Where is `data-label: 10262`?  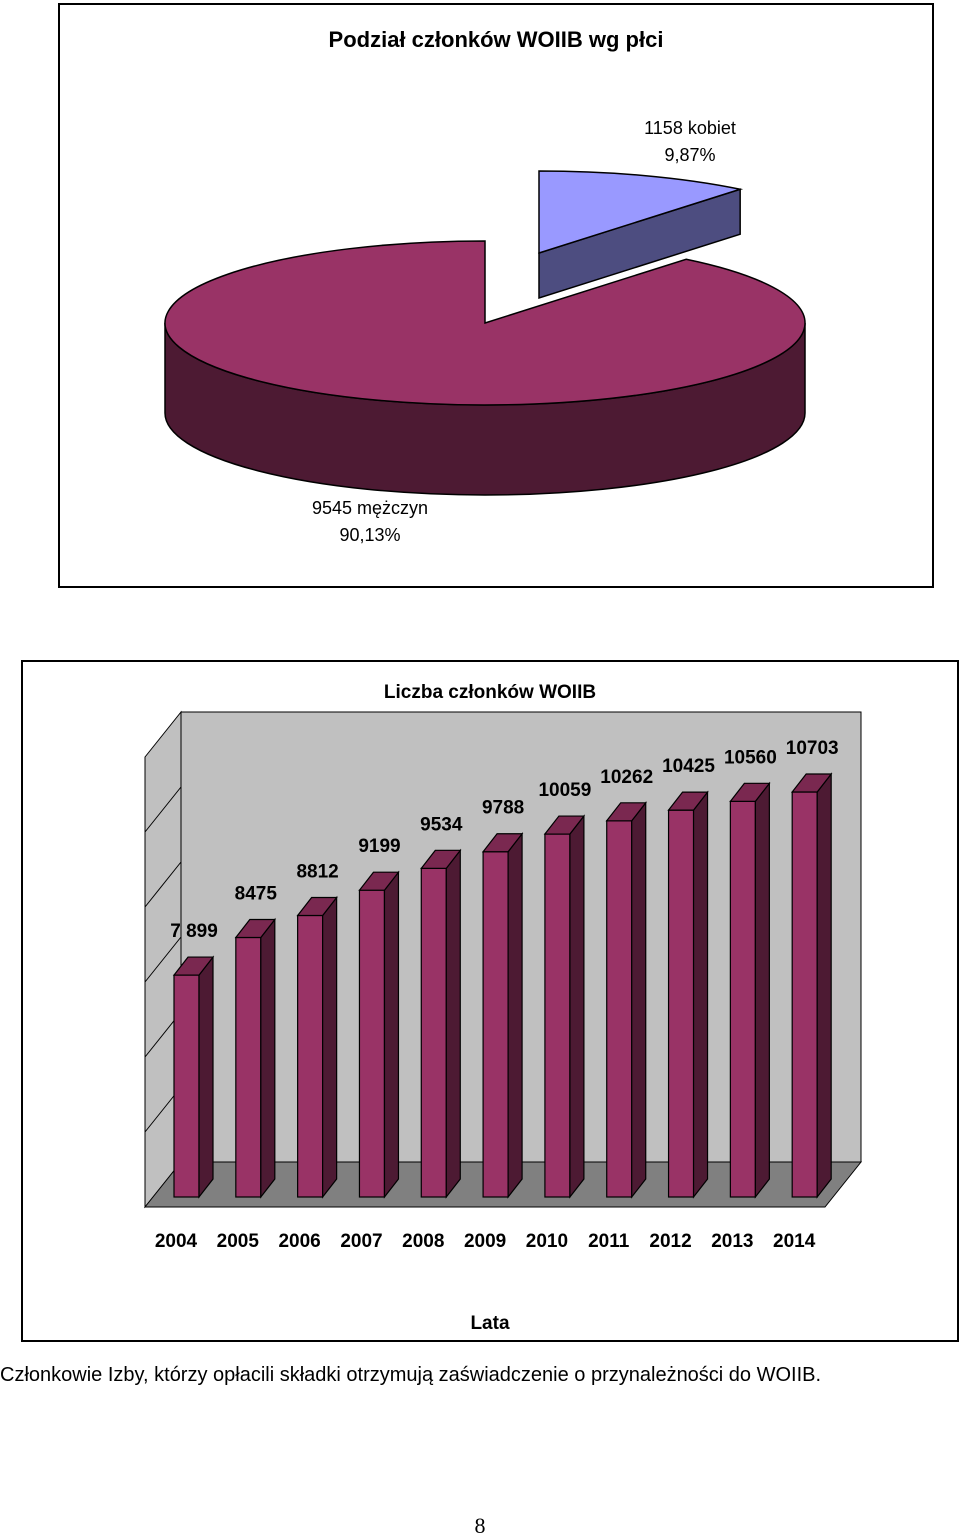 data-label: 10262 is located at coordinates (626, 777).